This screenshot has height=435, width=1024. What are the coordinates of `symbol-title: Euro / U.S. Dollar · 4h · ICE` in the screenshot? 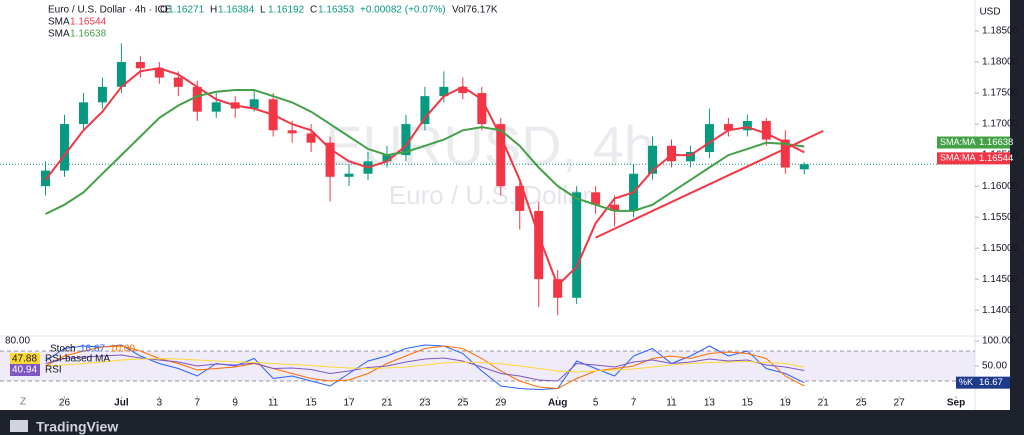 It's located at (110, 10).